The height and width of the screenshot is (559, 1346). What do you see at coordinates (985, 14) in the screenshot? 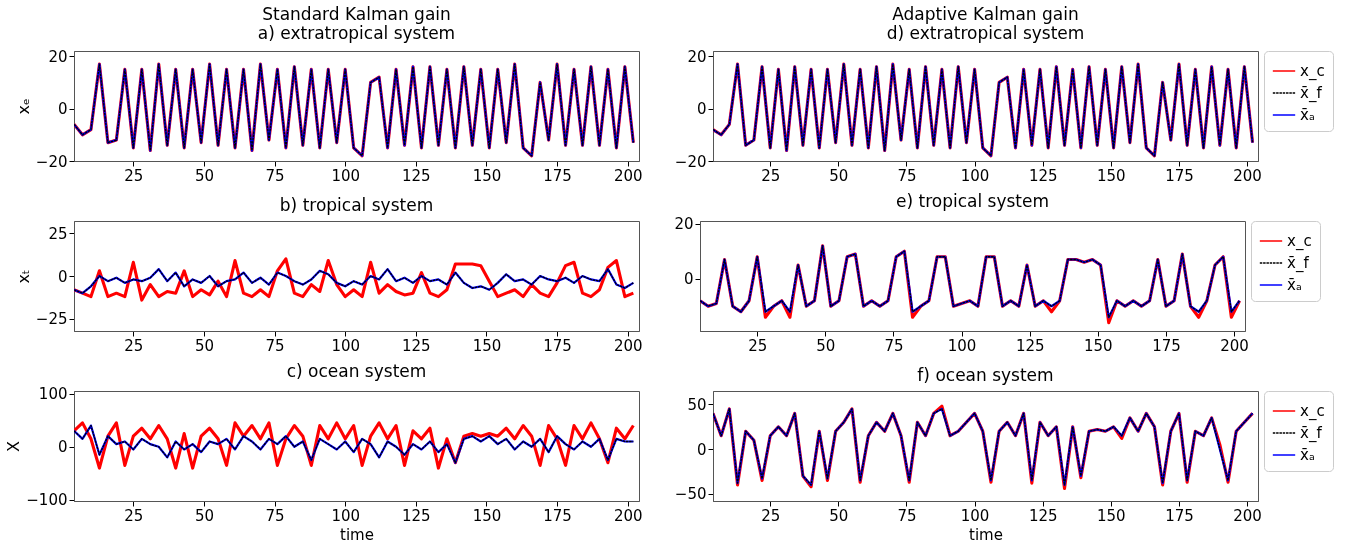
I see `chart-title: Adaptive Kalman gain` at bounding box center [985, 14].